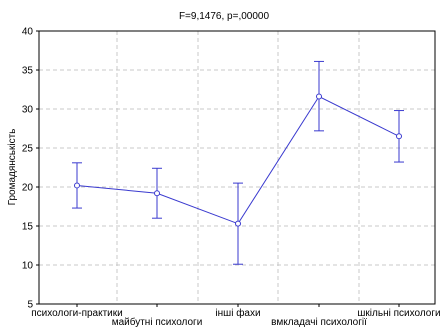 Image resolution: width=441 pixels, height=330 pixels. I want to click on y-tick-label: 5, so click(30, 305).